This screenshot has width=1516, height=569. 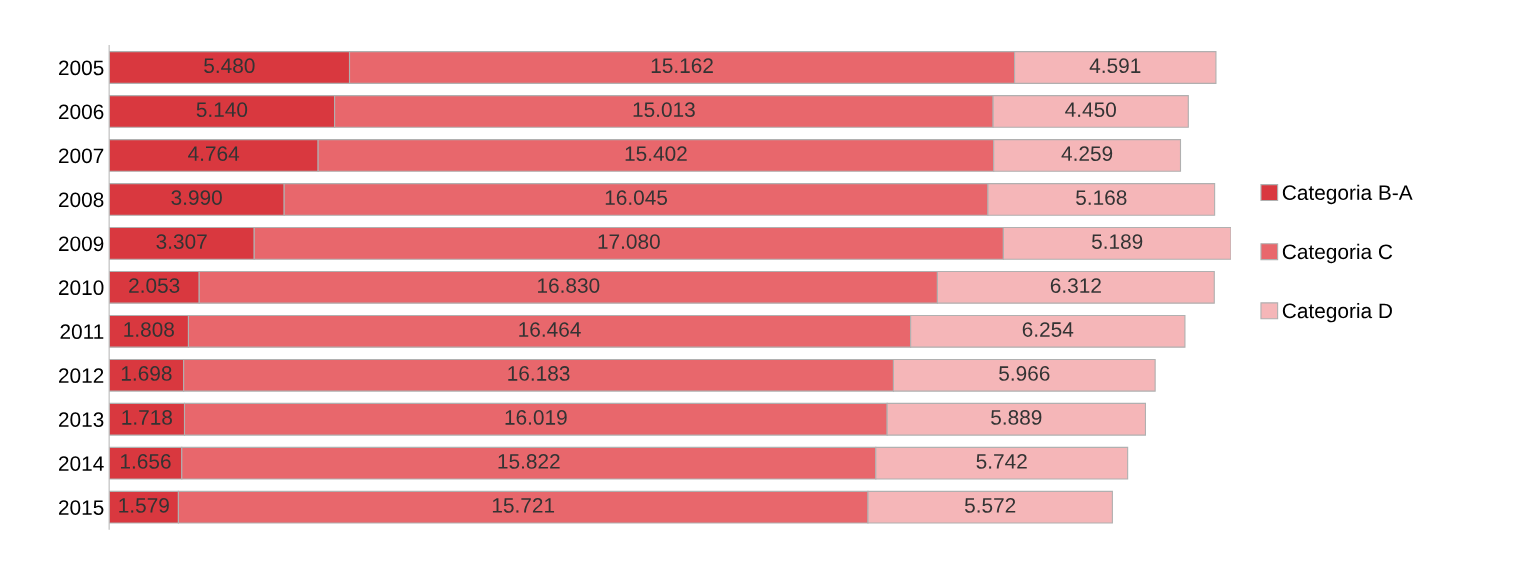 What do you see at coordinates (1016, 417) in the screenshot?
I see `data-label: 5.889` at bounding box center [1016, 417].